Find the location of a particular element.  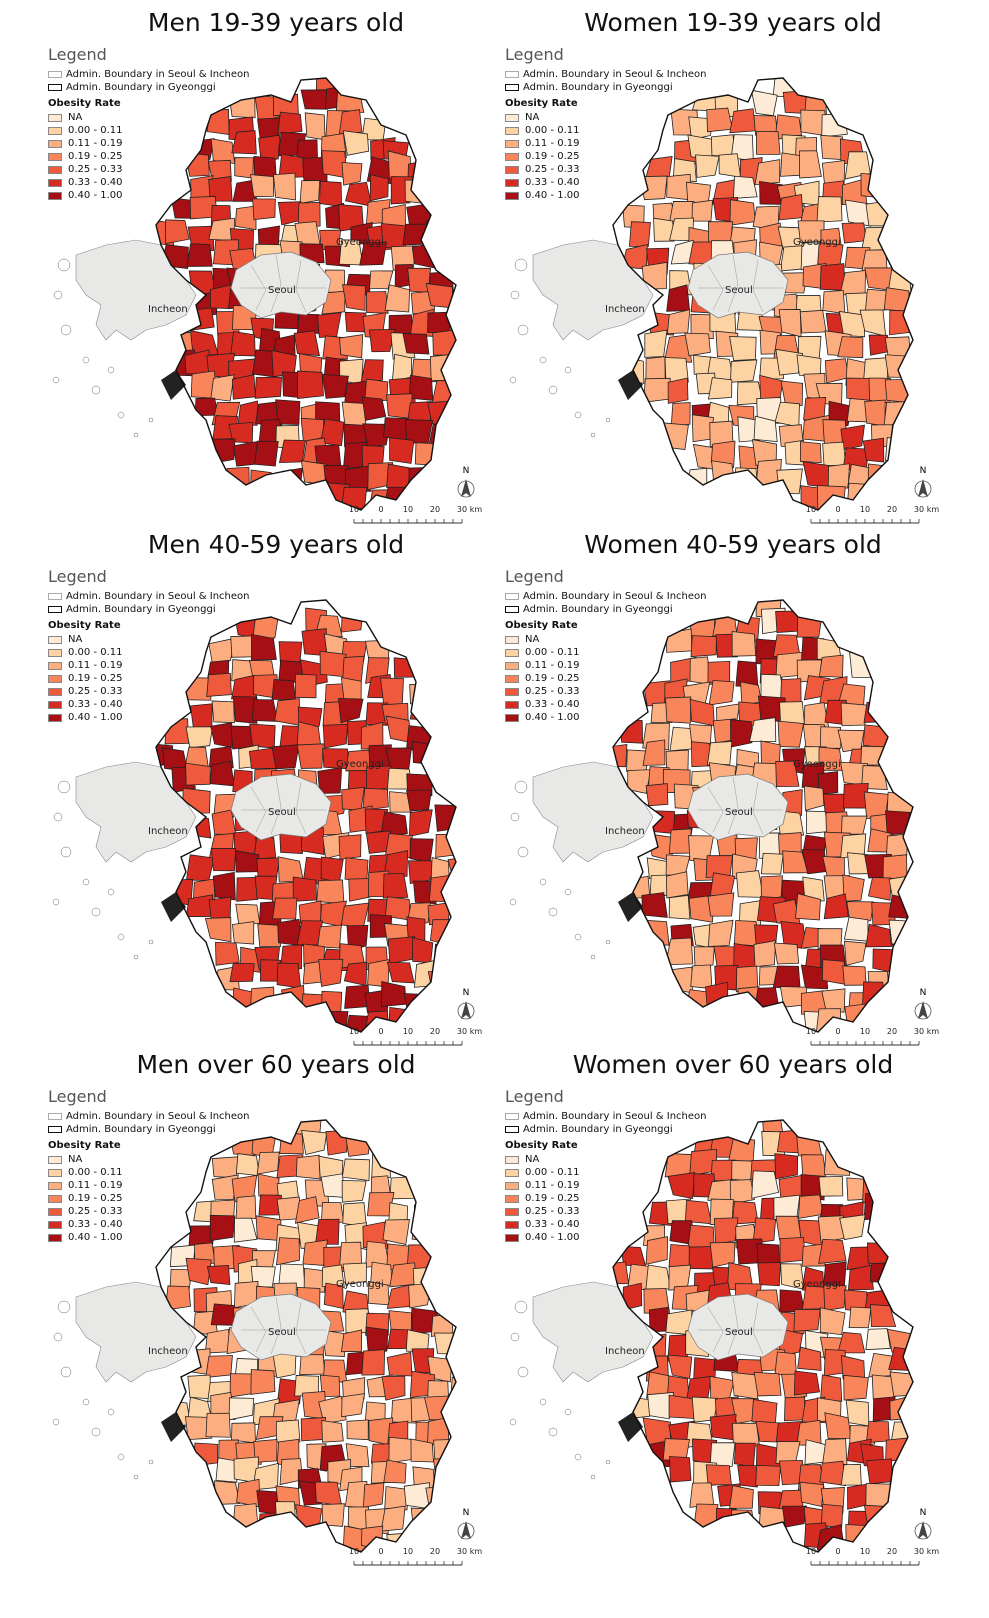

legend-class-label: NA is located at coordinates (75, 1159).